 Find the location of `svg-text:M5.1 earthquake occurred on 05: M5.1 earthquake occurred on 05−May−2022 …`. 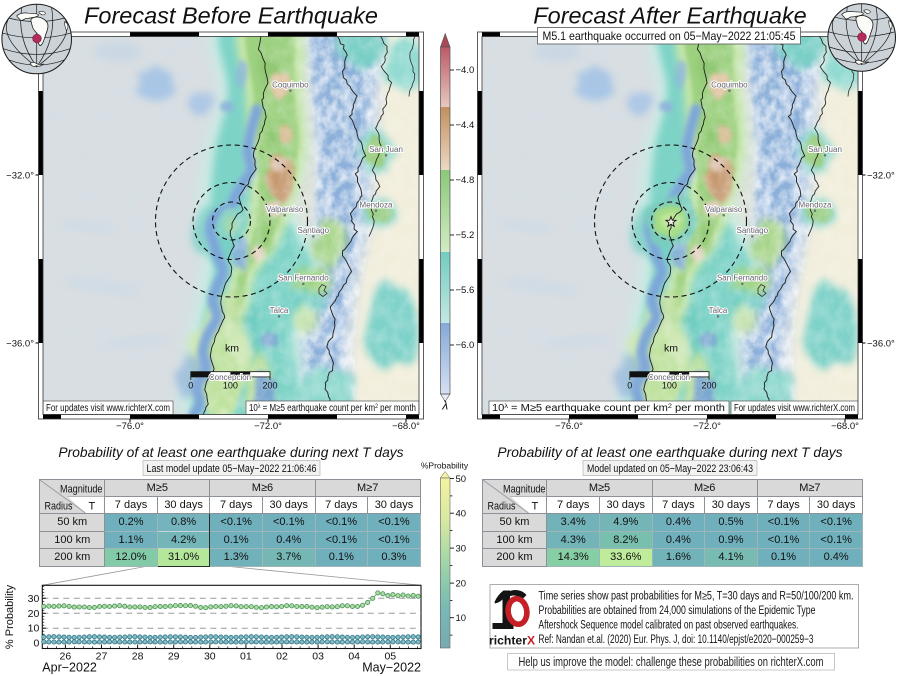

svg-text:M5.1 earthquake occurred on 05: M5.1 earthquake occurred on 05−May−2022 … is located at coordinates (669, 36).